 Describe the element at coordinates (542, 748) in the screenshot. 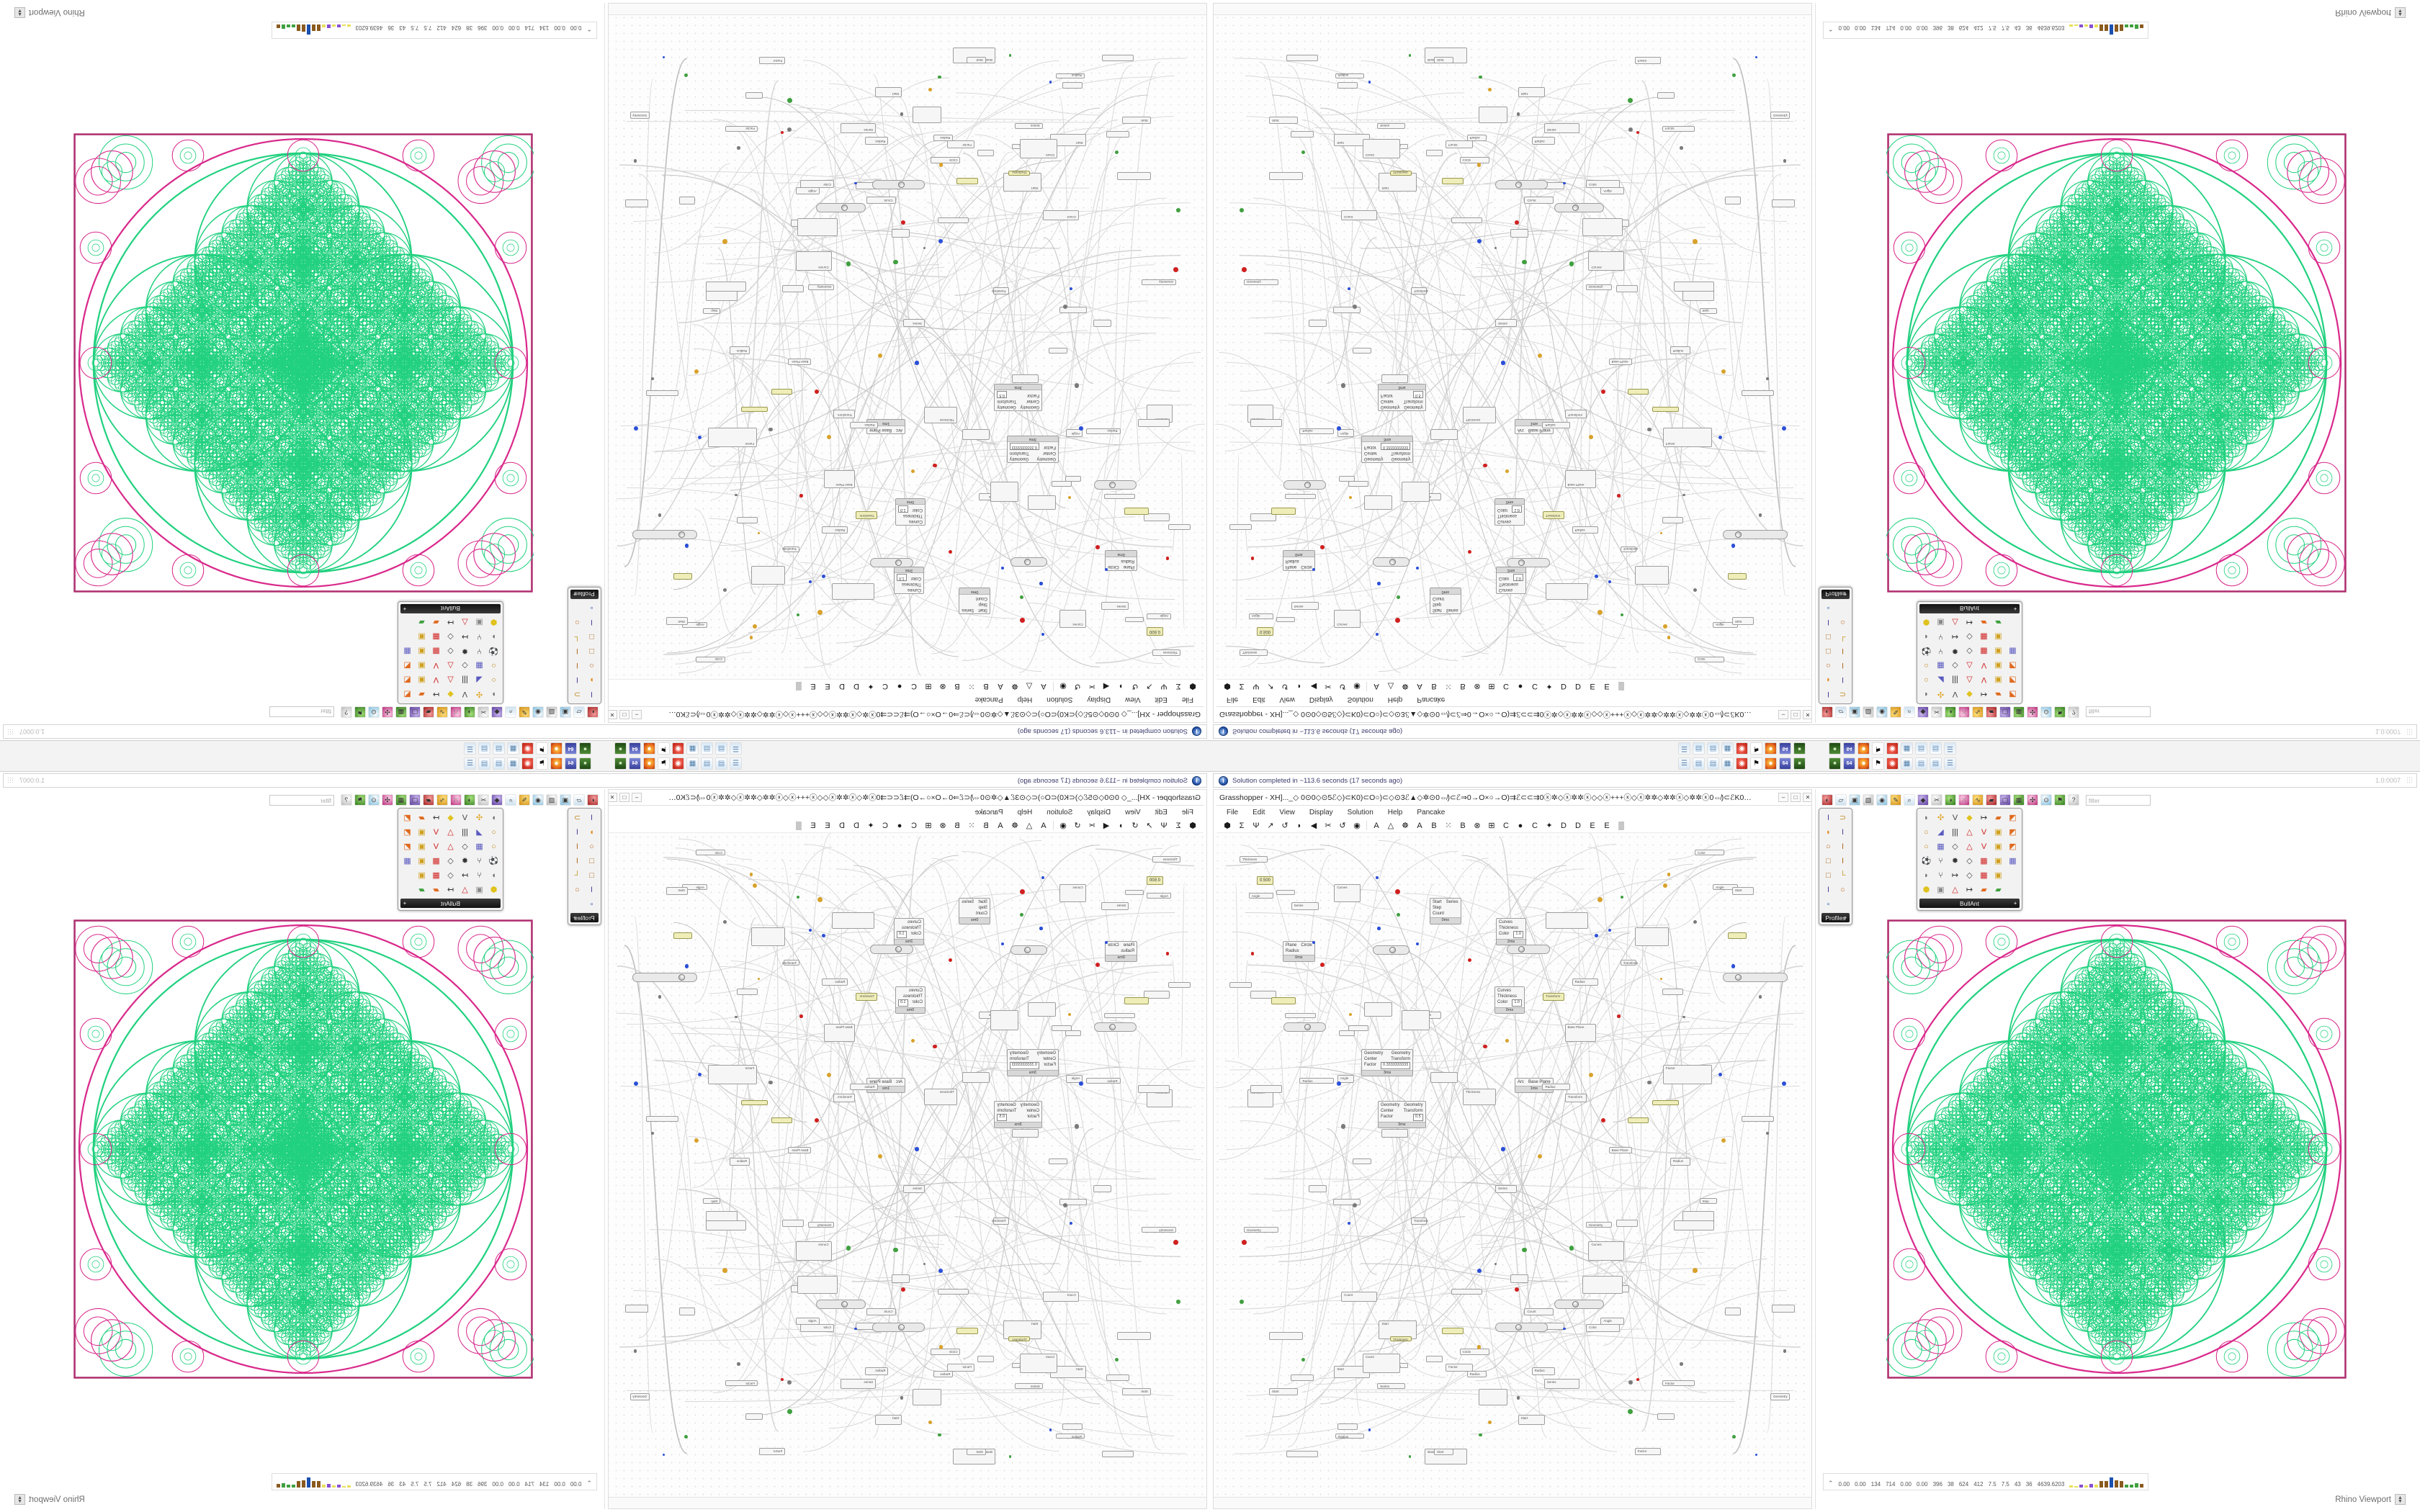

I see `grasshopper-icon: ⚑` at that location.